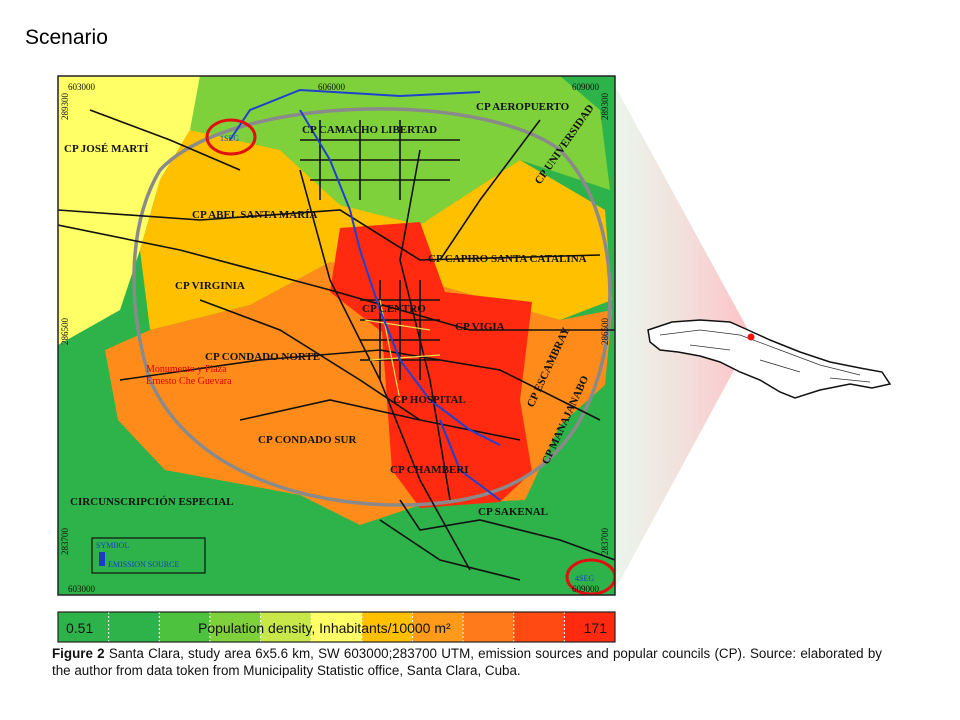 The image size is (960, 720). I want to click on source-symbol, so click(102, 559).